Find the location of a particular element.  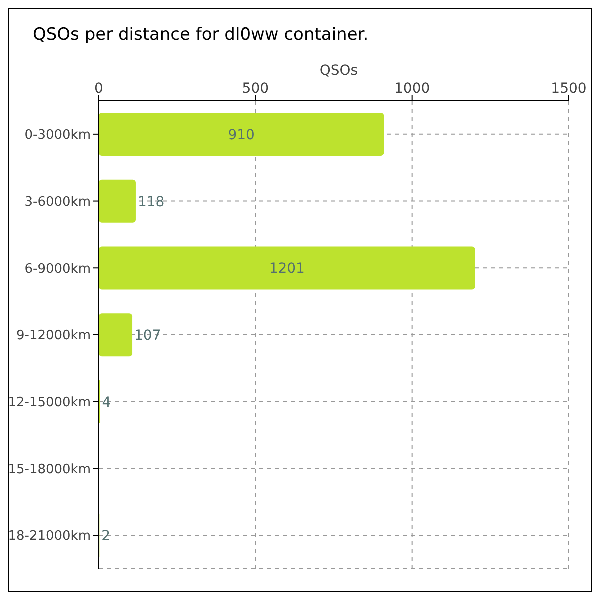

y-tick-label: 6-9000km is located at coordinates (57, 269).